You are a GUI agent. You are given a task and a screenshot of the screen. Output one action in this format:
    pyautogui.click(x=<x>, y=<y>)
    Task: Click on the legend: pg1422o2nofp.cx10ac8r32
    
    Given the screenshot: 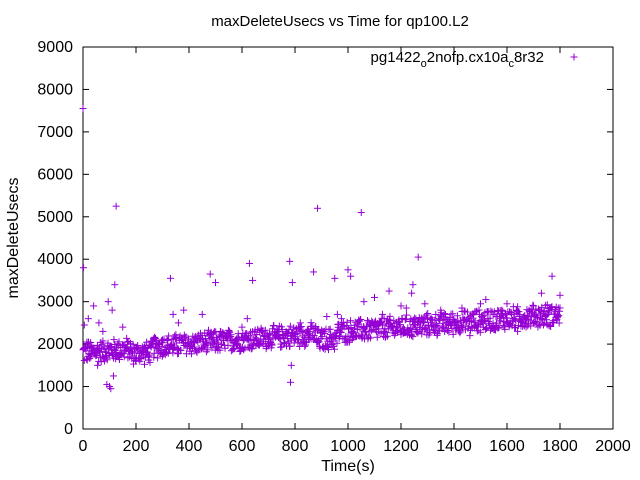 What is the action you would take?
    pyautogui.click(x=474, y=59)
    